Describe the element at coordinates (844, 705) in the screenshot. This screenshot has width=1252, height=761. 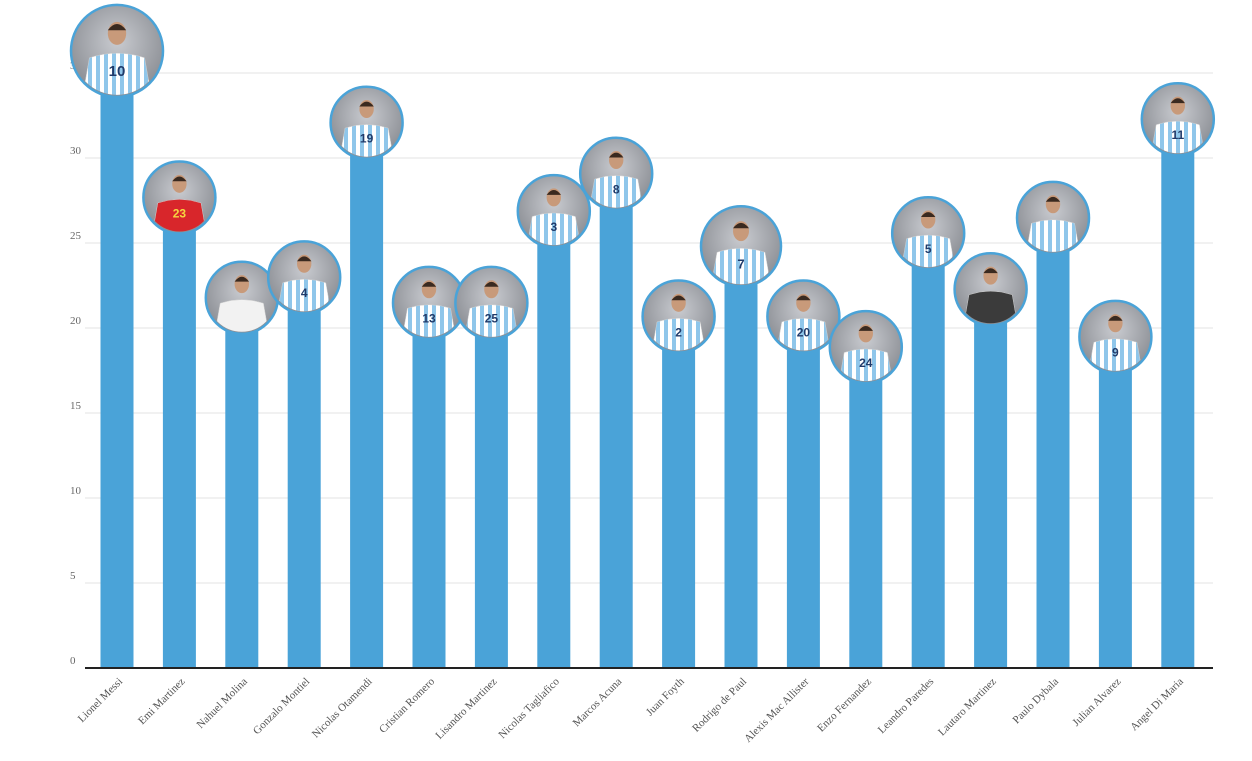
I see `x-tick-label: Enzo Fernandez` at that location.